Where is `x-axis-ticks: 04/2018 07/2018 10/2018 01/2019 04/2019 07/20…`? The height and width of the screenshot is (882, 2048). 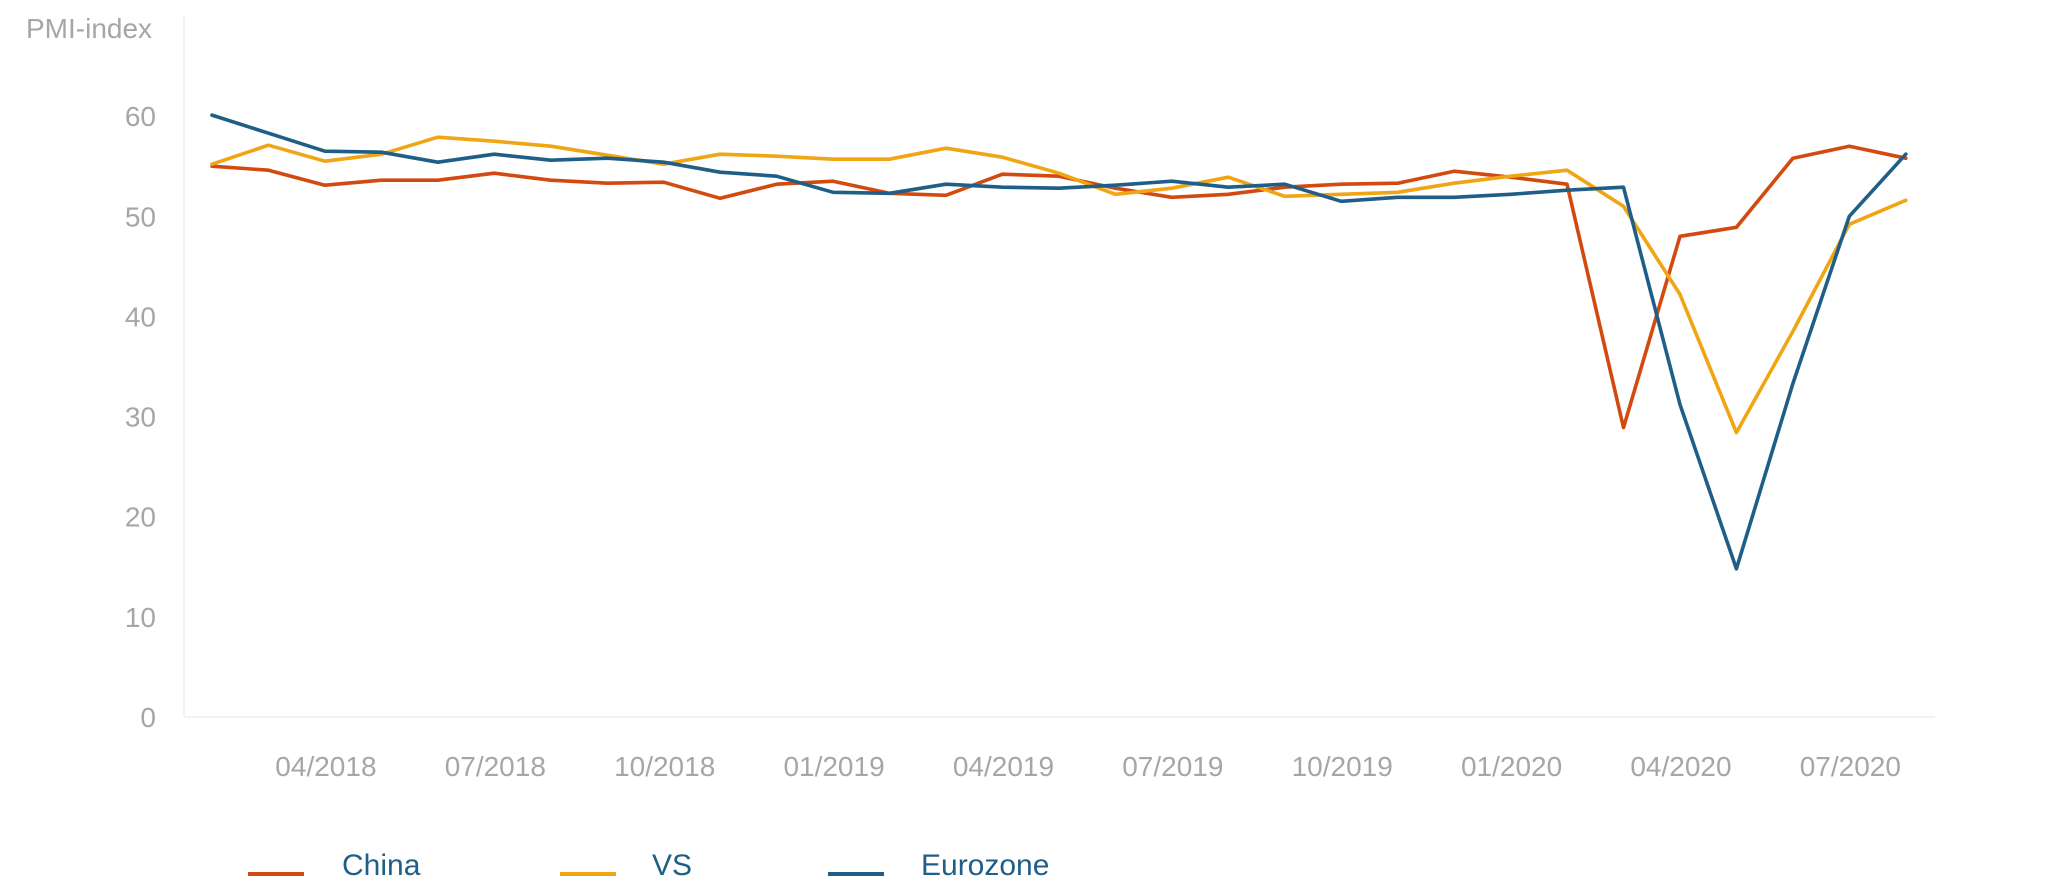 x-axis-ticks: 04/2018 07/2018 10/2018 01/2019 04/2019 07/20… is located at coordinates (1088, 766).